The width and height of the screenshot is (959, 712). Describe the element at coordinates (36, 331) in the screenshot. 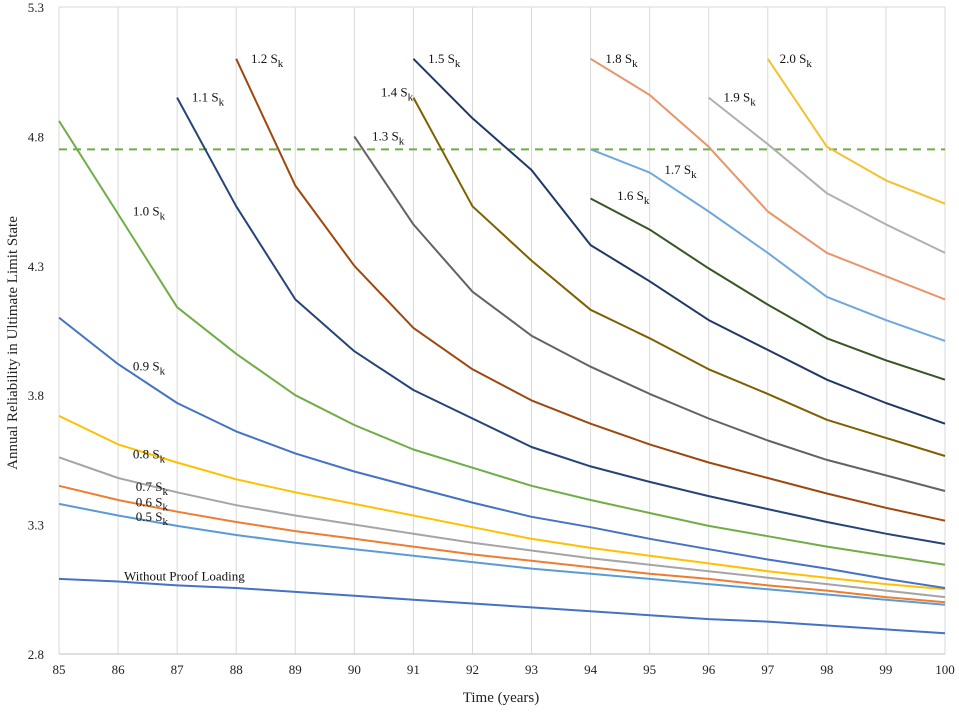

I see `y-axis-ticks: 2.8 3.3 3.8 4.3 4.8 5.3` at that location.